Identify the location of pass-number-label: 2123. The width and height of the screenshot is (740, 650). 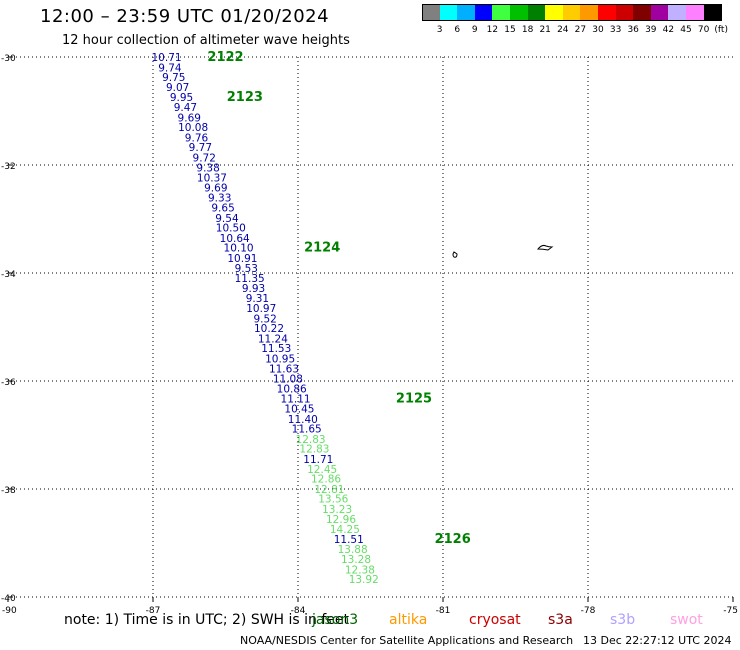
(245, 97).